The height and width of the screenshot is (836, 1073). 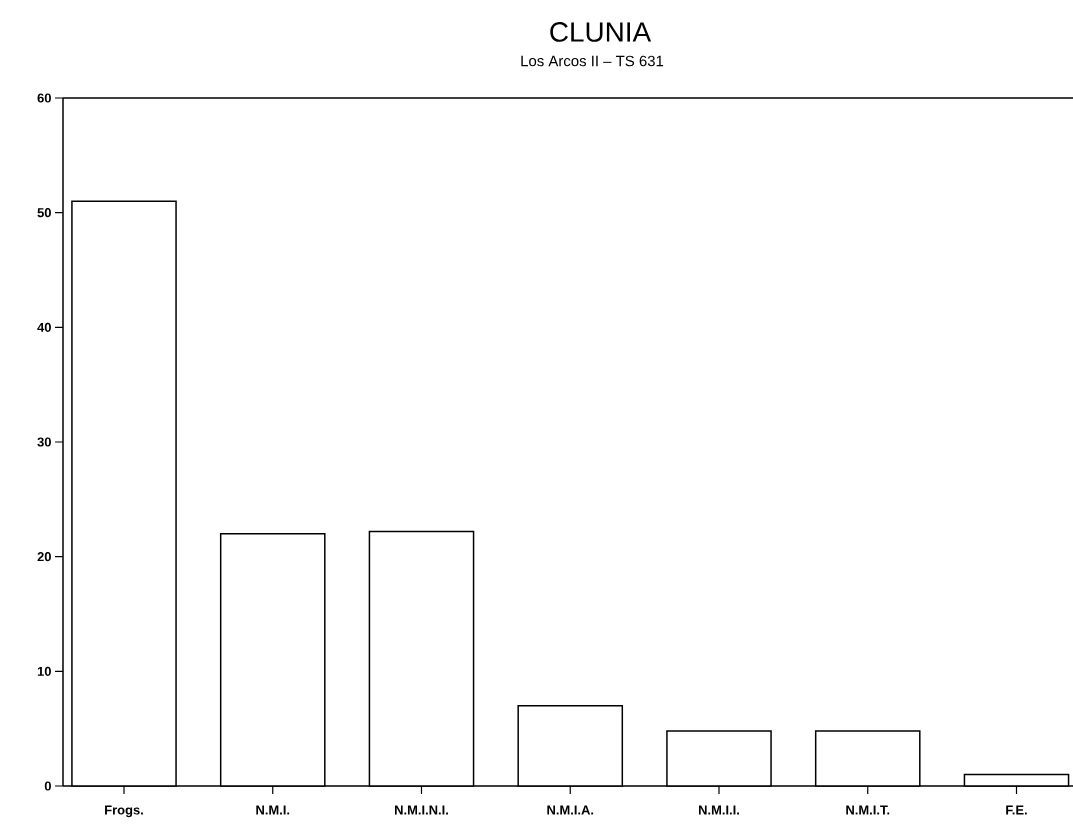 I want to click on x-tick-label: N.M.I., so click(x=273, y=810).